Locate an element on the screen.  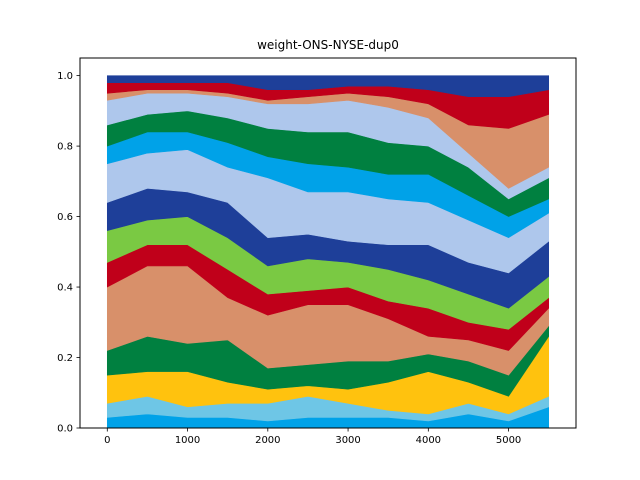
y-tick-label: 0.0 is located at coordinates (65, 429).